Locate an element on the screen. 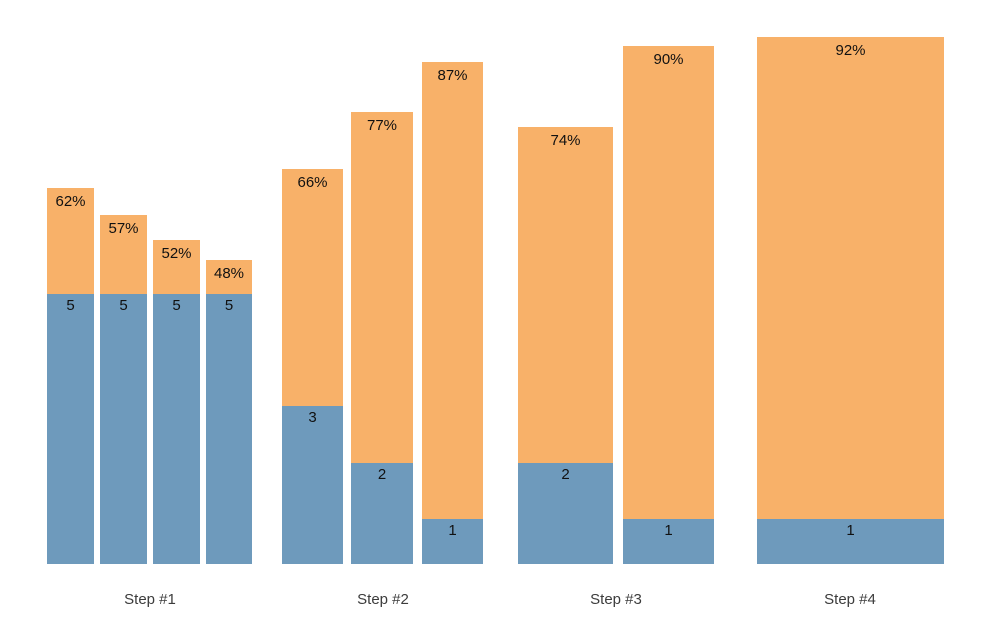 This screenshot has width=1000, height=618. group2-bar3-count-label: 1 is located at coordinates (452, 530).